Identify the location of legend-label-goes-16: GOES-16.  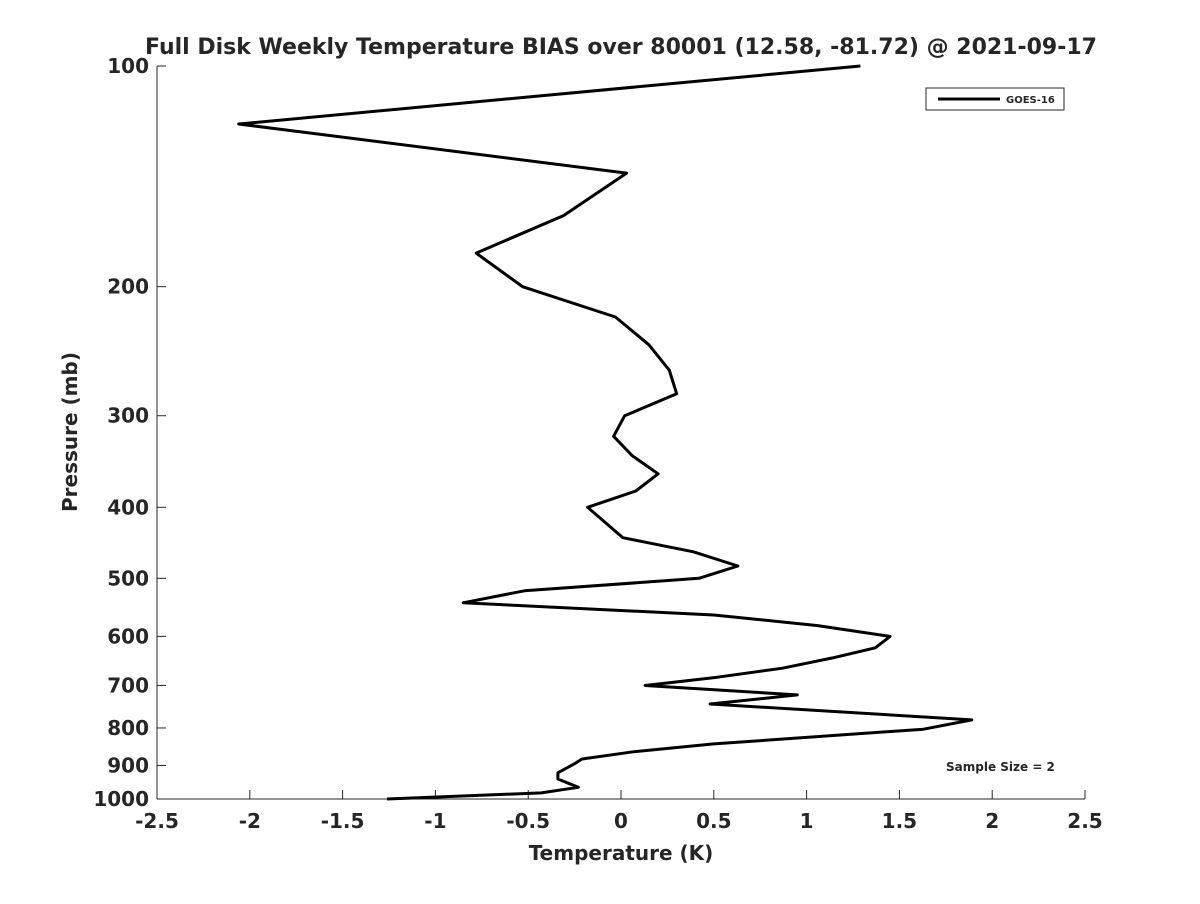
(1030, 100).